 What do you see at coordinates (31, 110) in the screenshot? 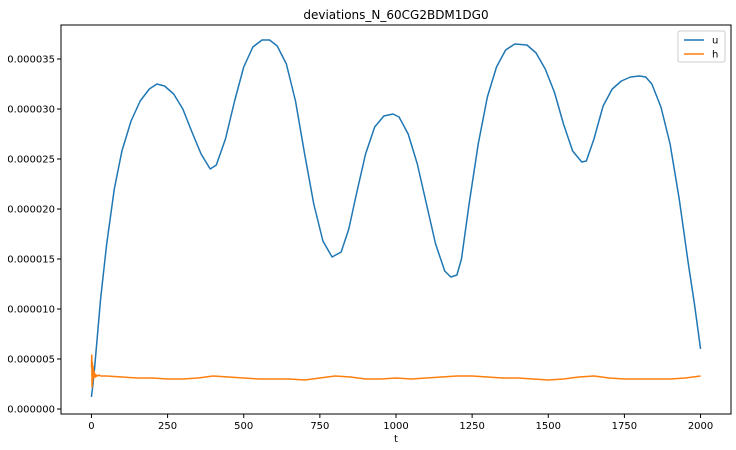
I see `y-tick-label: 0.000030` at bounding box center [31, 110].